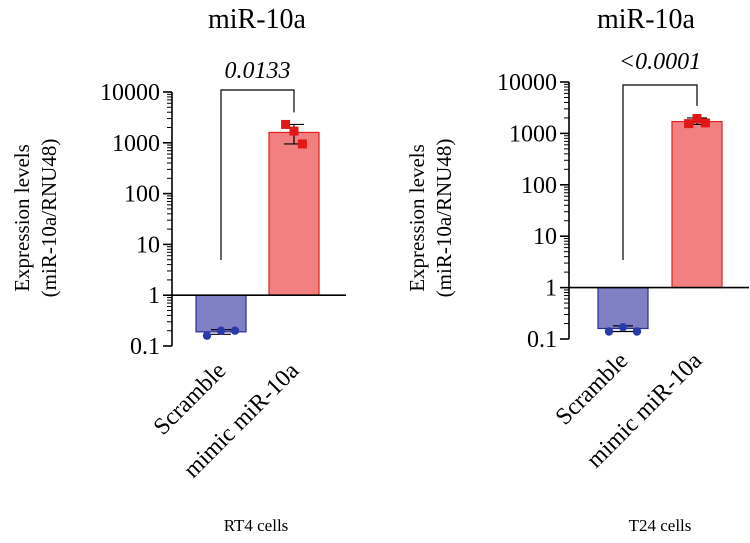 The image size is (750, 543). Describe the element at coordinates (660, 62) in the screenshot. I see `p-value-annotation: <0.0001` at that location.